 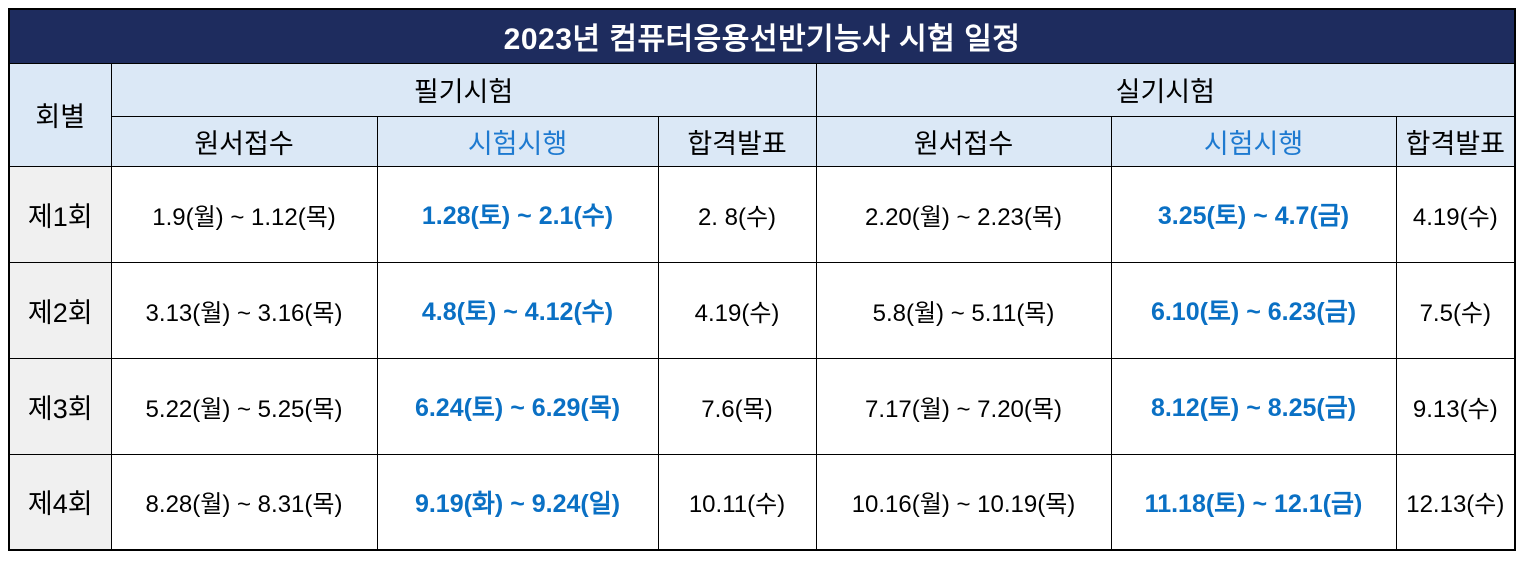 What do you see at coordinates (60, 310) in the screenshot?
I see `round-label: 제2회` at bounding box center [60, 310].